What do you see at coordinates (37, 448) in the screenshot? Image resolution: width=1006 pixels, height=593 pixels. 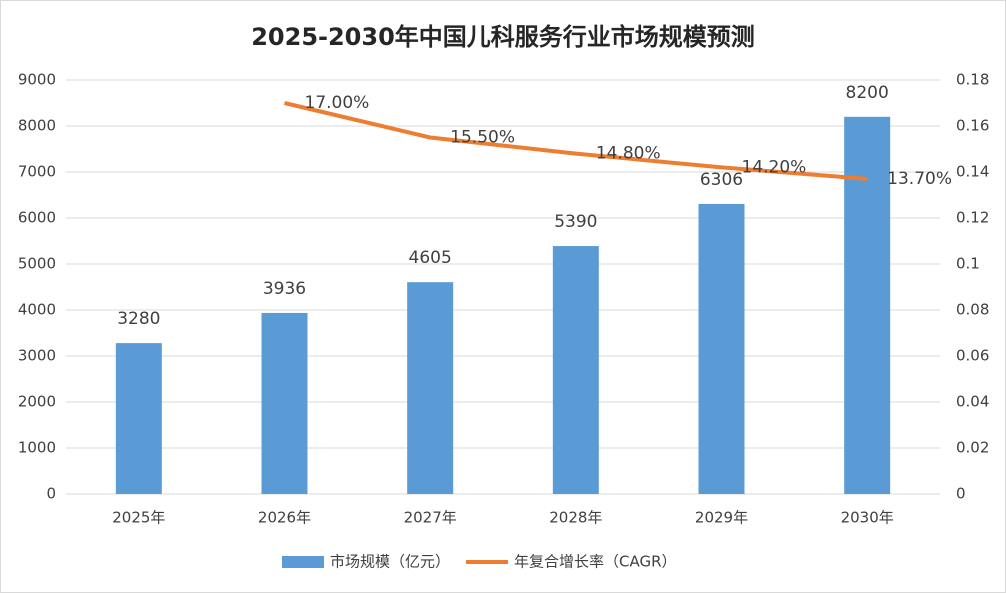 I see `y-tick-label: 1000` at bounding box center [37, 448].